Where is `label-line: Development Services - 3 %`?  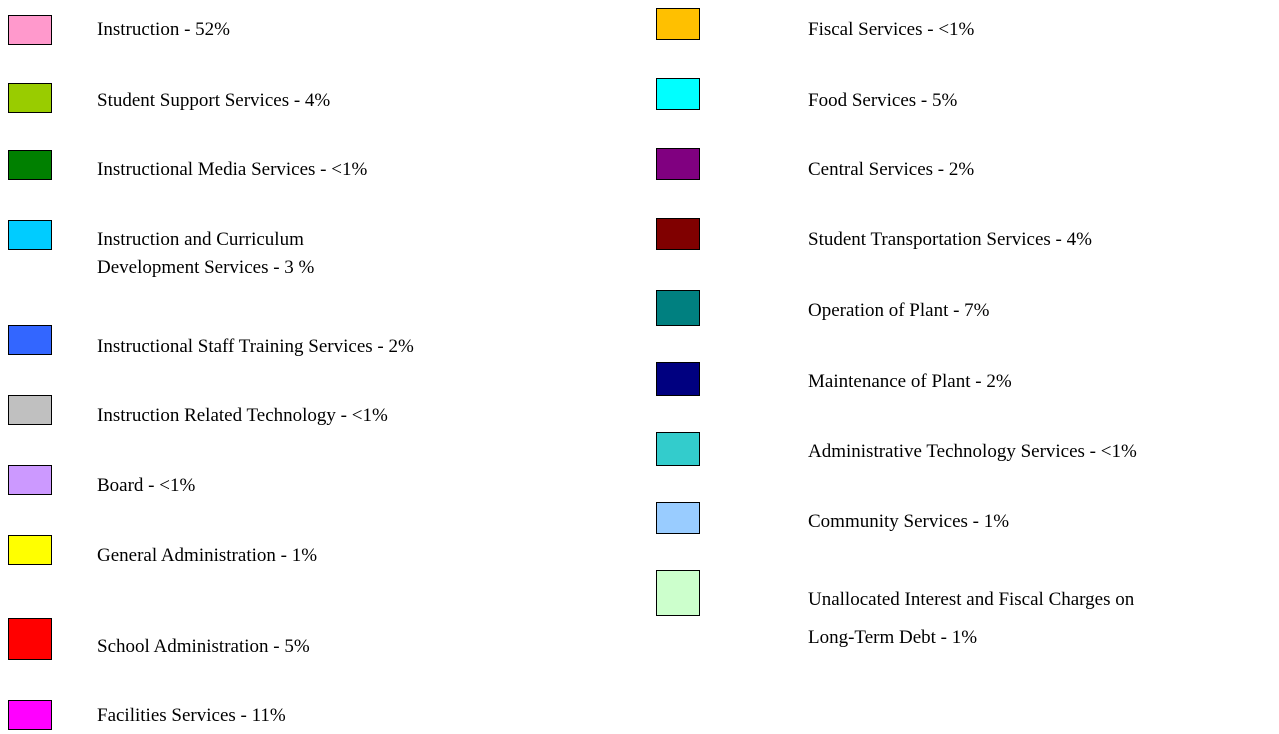 label-line: Development Services - 3 % is located at coordinates (206, 267).